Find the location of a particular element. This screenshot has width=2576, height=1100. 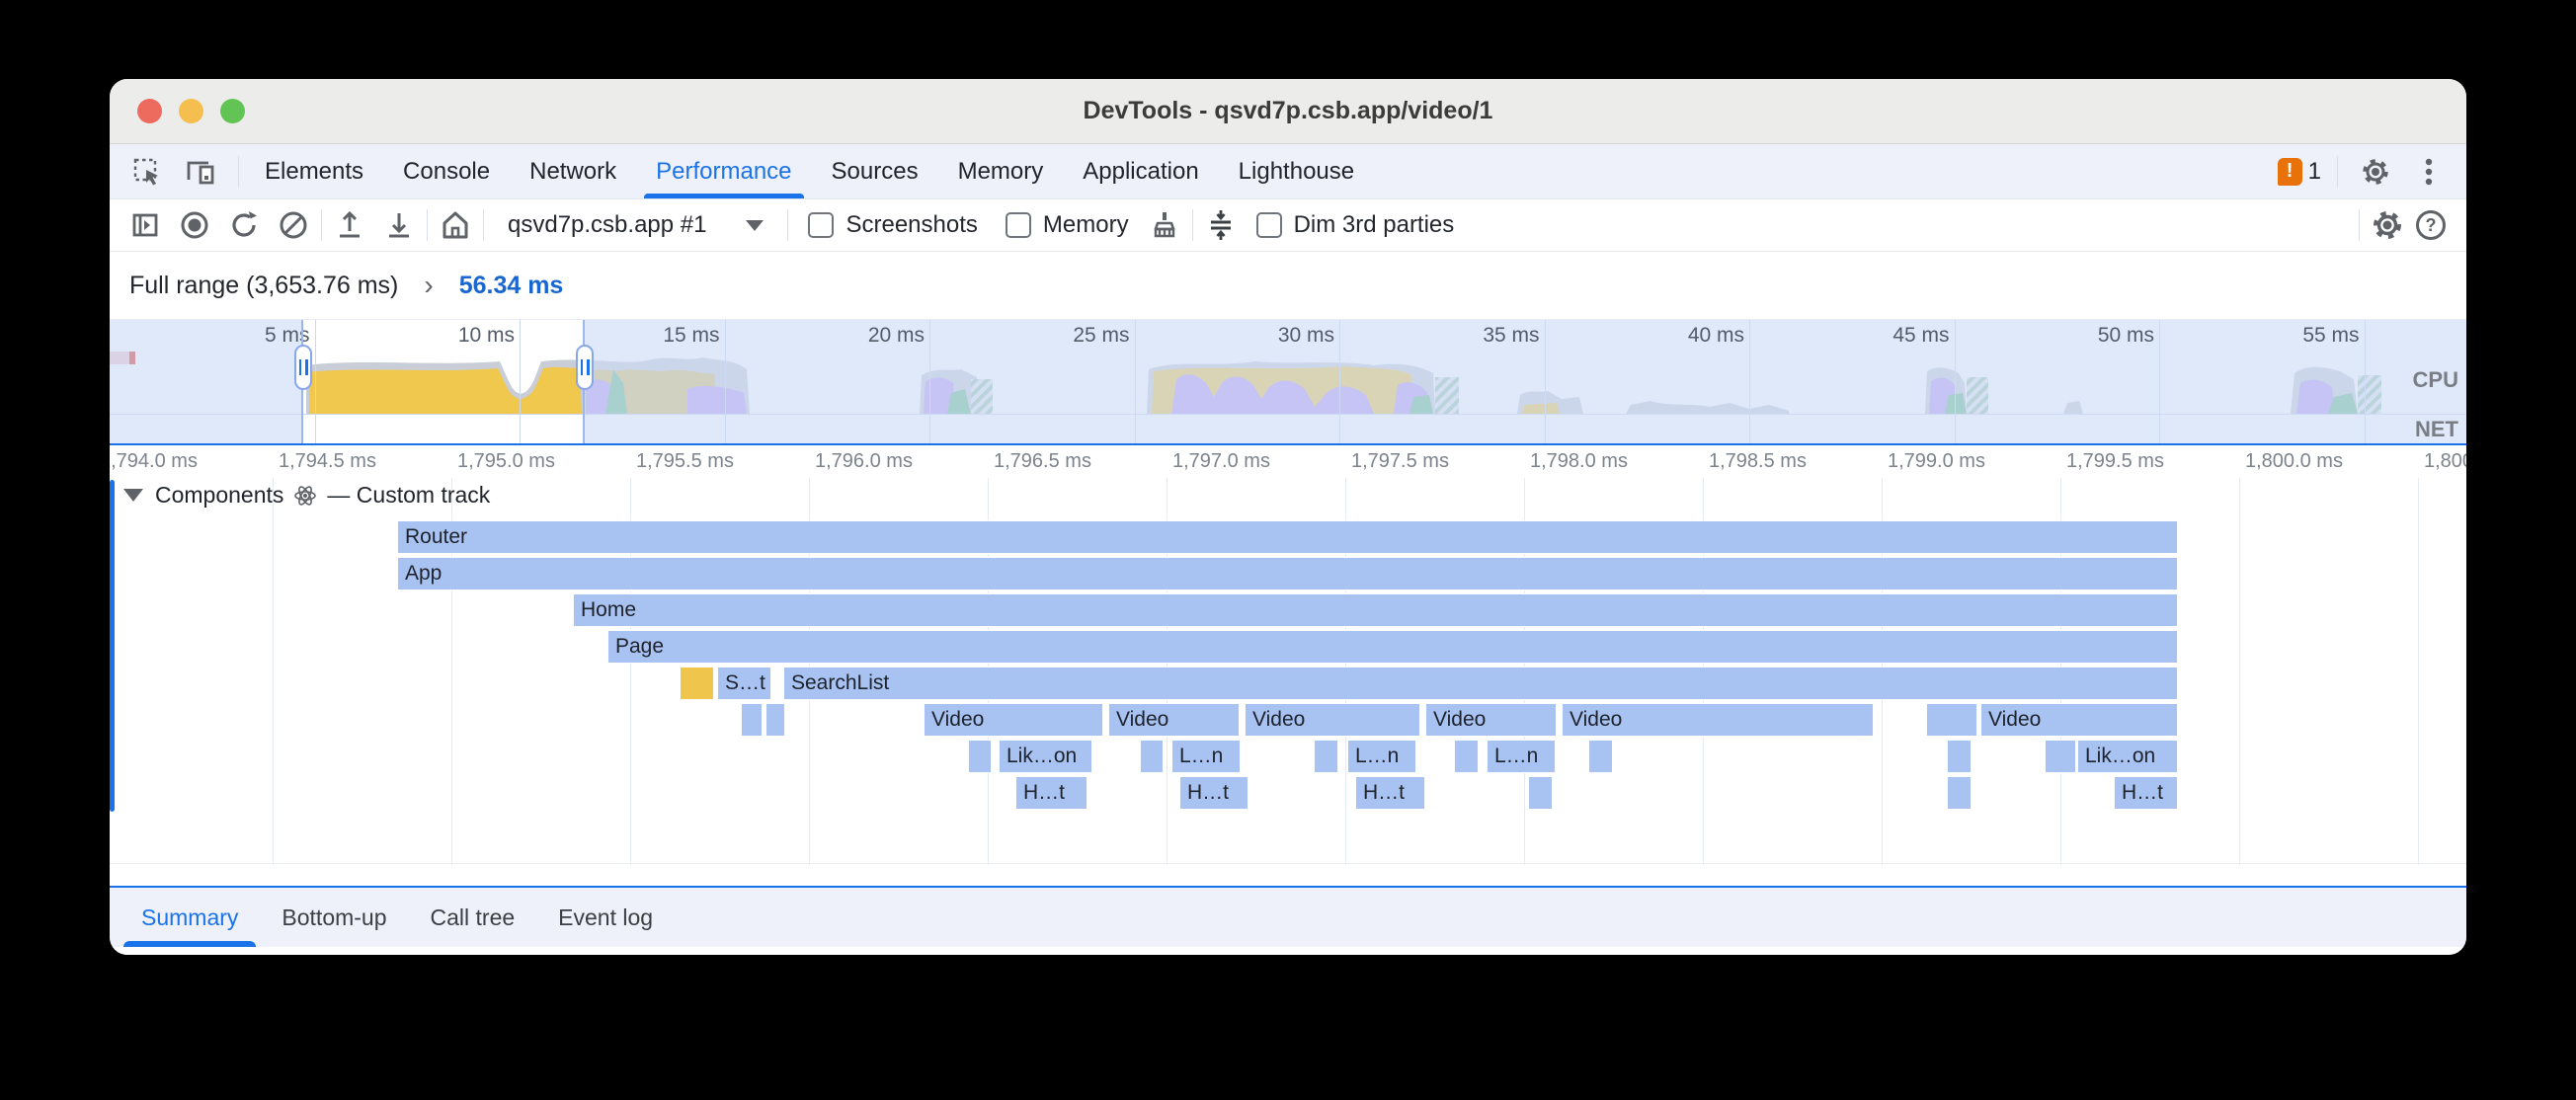

home-icon is located at coordinates (455, 225).